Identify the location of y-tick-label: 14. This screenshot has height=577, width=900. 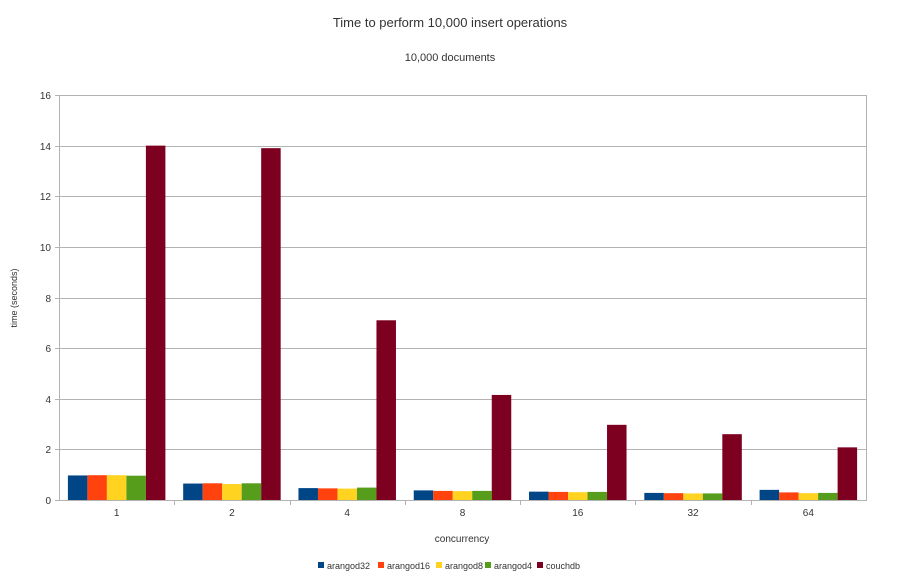
(46, 147).